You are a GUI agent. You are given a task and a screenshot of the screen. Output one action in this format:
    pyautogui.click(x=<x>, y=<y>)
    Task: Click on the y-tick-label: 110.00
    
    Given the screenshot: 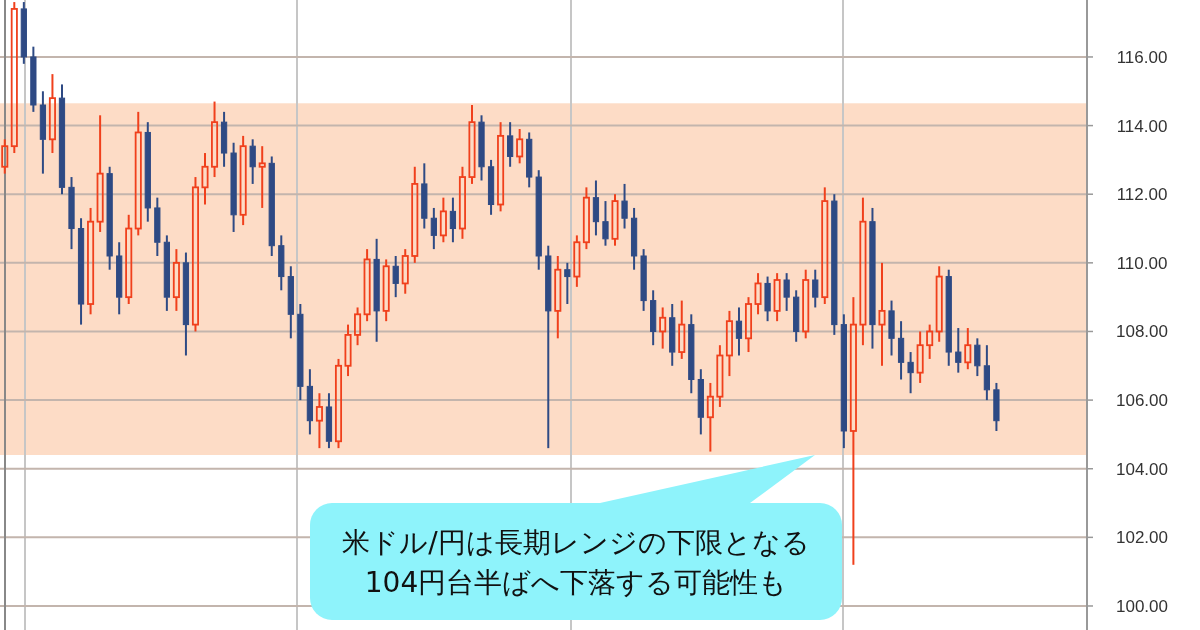 What is the action you would take?
    pyautogui.click(x=1142, y=263)
    